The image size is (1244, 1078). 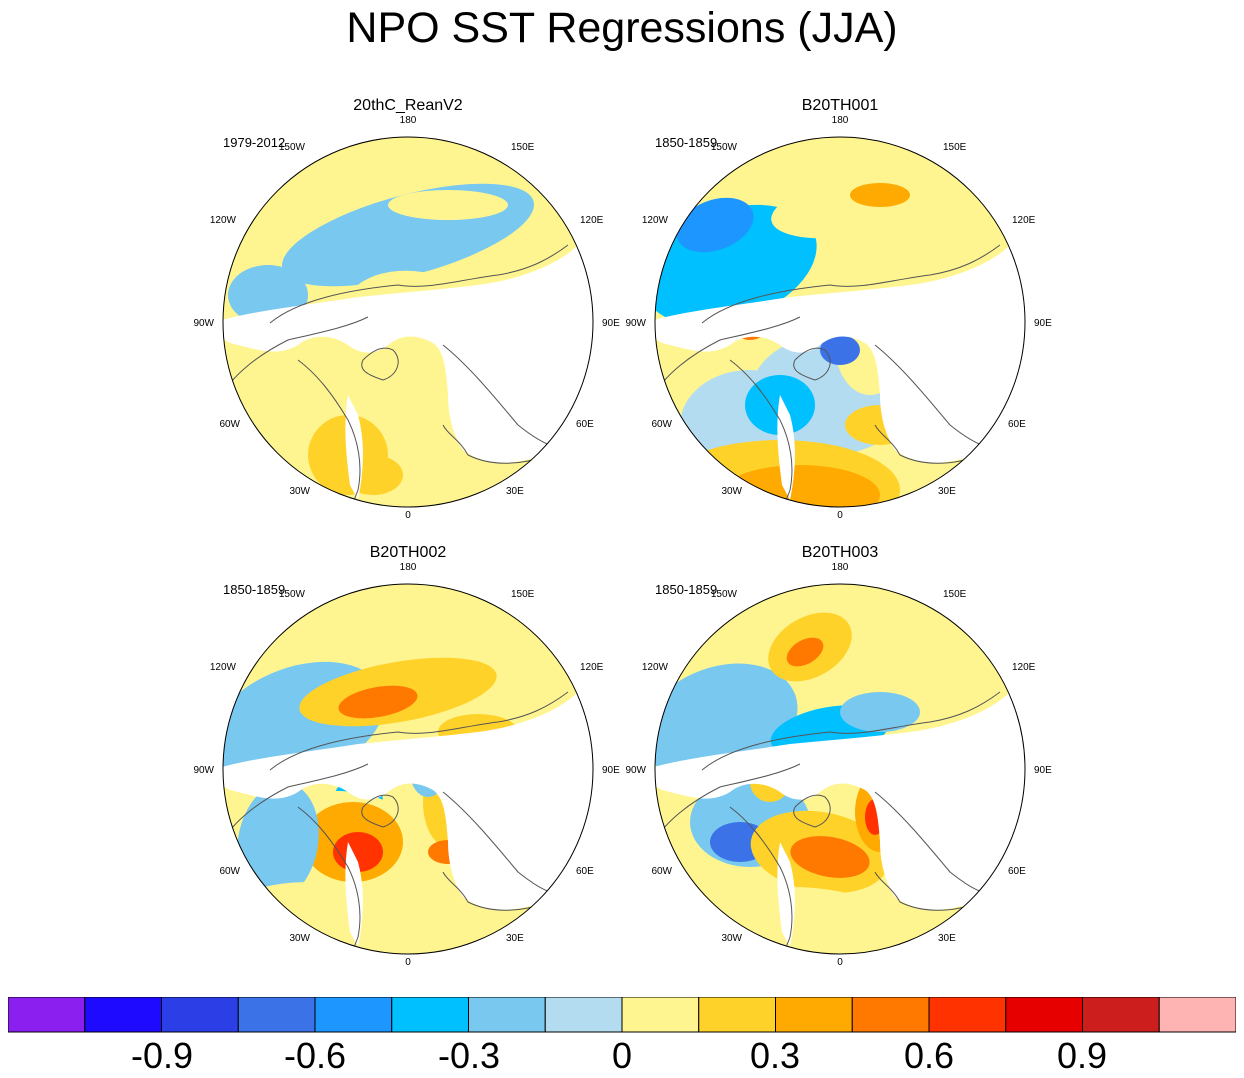 I want to click on colorbar-label: 0.9, so click(x=1082, y=1055).